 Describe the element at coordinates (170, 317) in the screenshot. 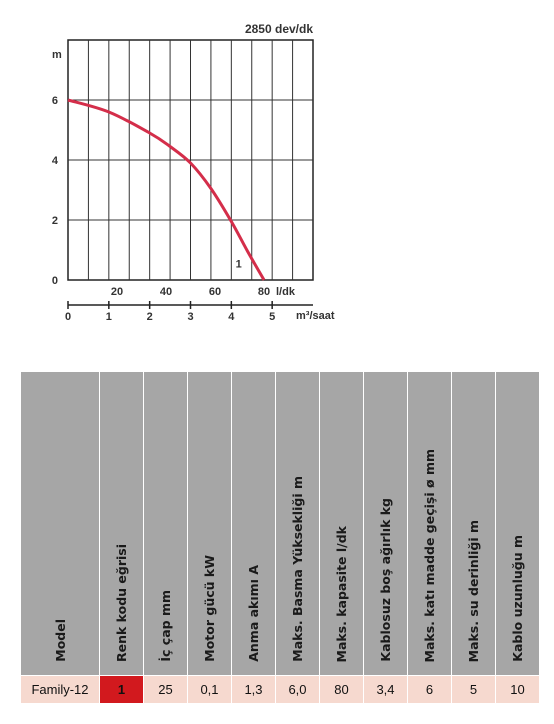

I see `x-secondary-tick-labels: 0 1 2 3 4 5` at that location.